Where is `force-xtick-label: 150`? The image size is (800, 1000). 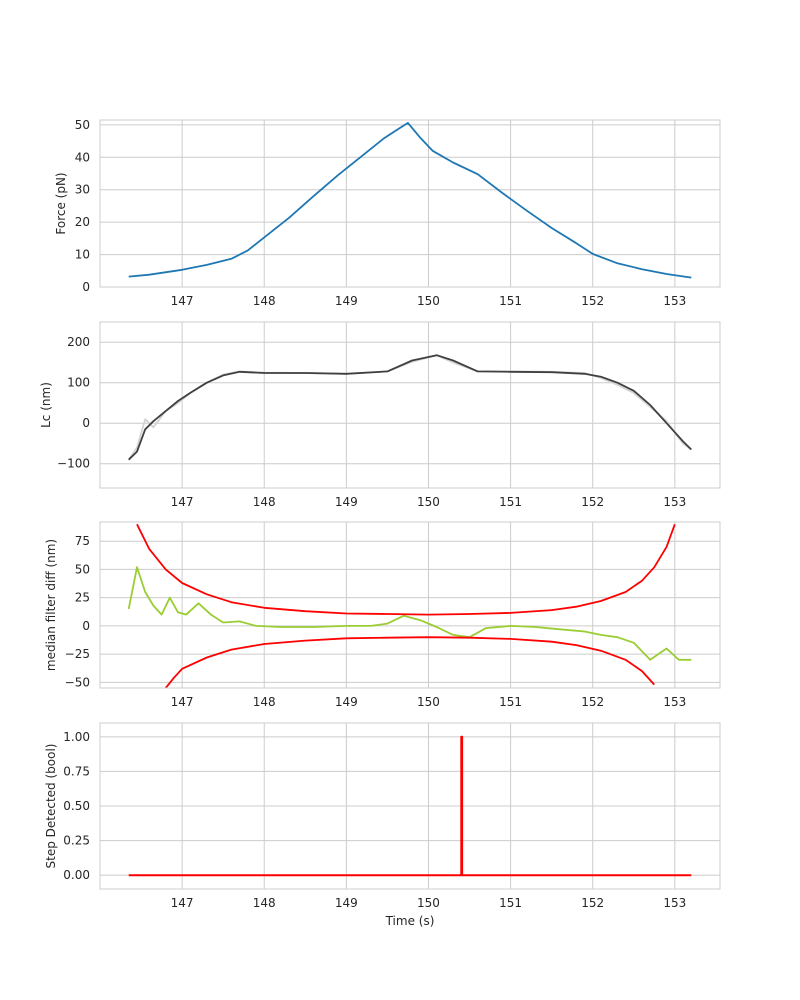 force-xtick-label: 150 is located at coordinates (428, 301).